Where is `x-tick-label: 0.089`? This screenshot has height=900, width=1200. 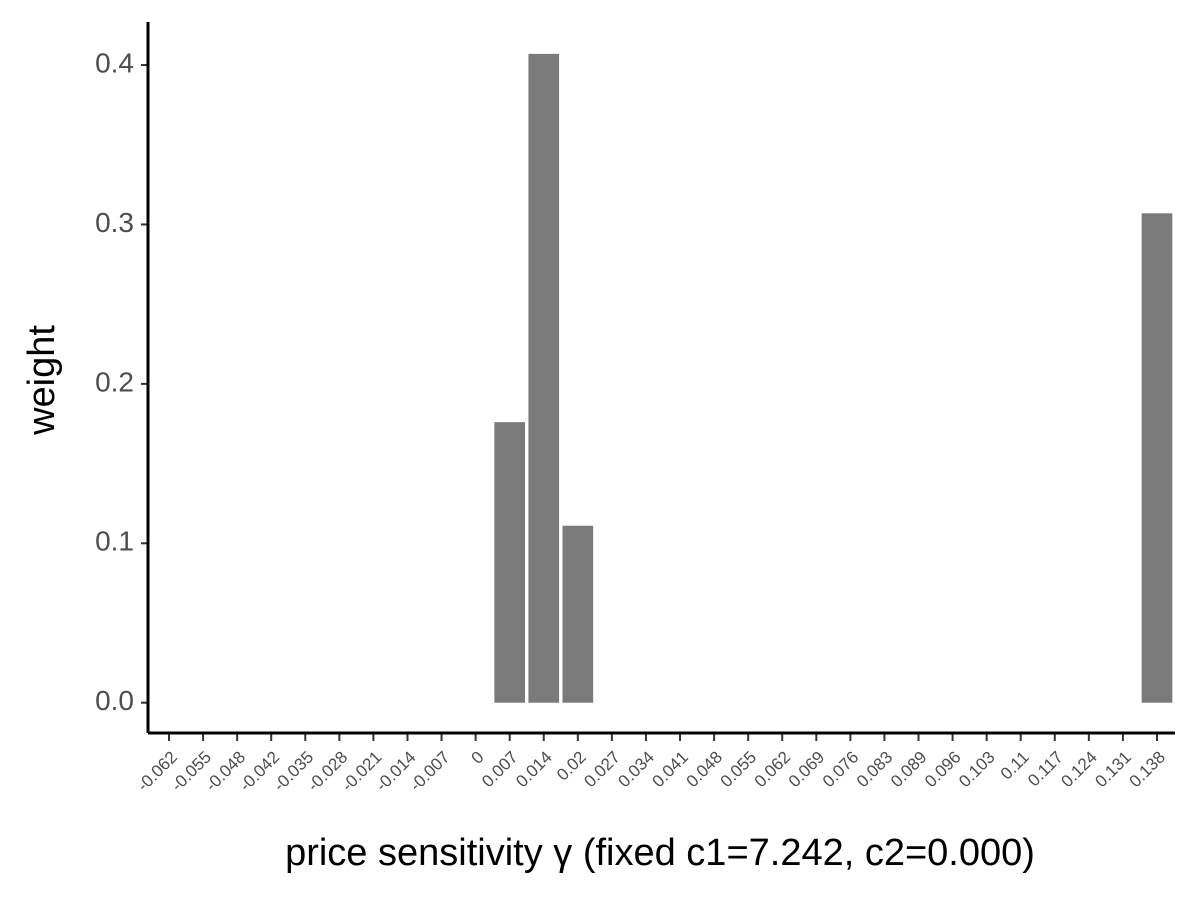 x-tick-label: 0.089 is located at coordinates (909, 770).